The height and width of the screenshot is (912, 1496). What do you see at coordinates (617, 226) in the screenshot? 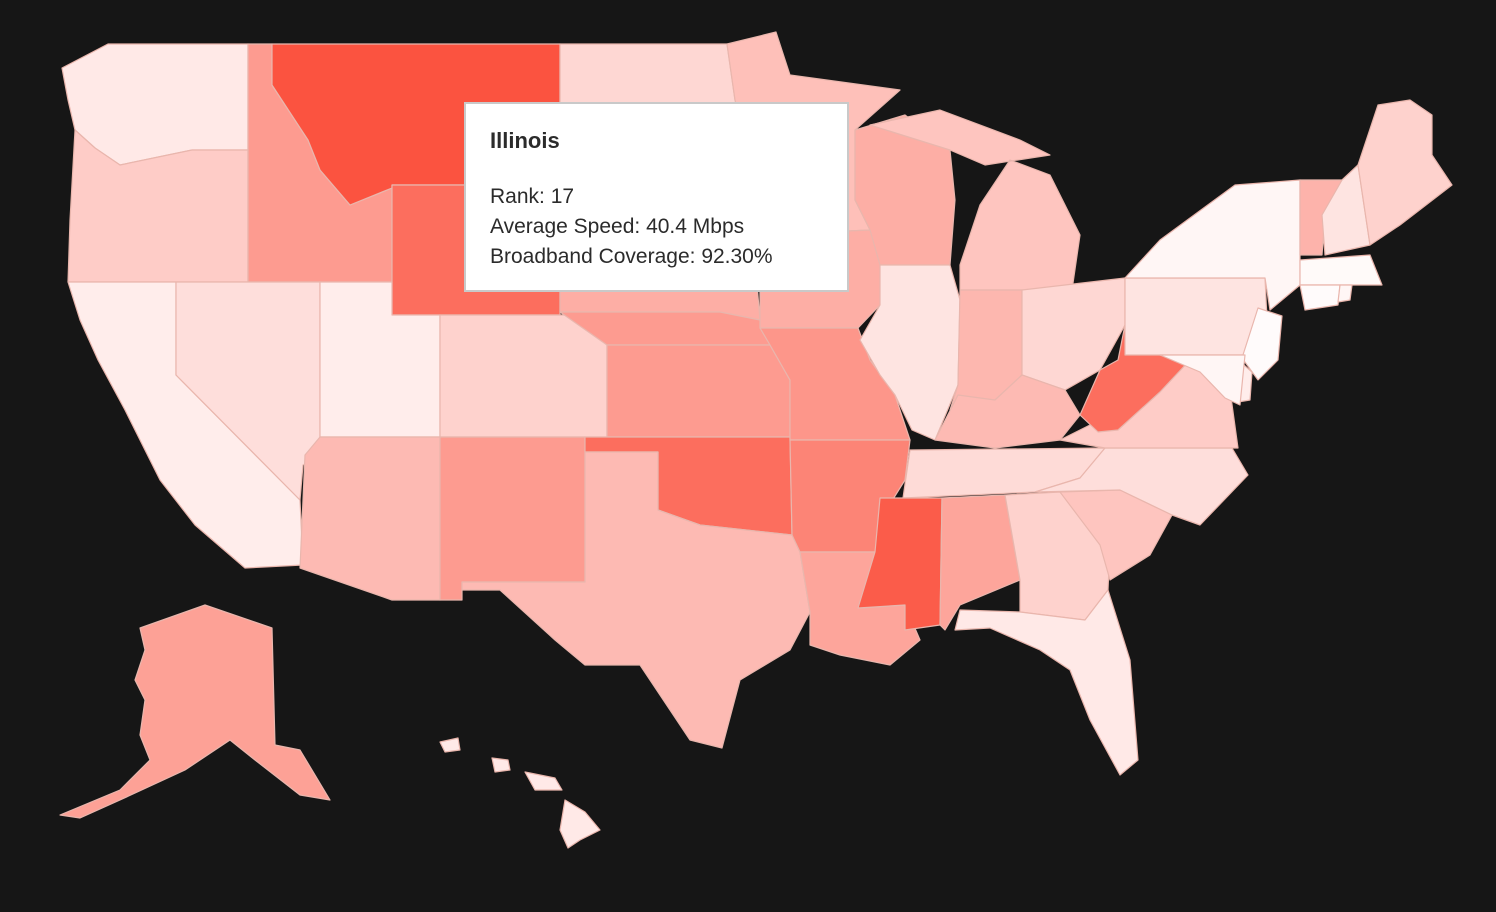
I see `tooltip-average-speed: Average Speed: 40.4 Mbps` at bounding box center [617, 226].